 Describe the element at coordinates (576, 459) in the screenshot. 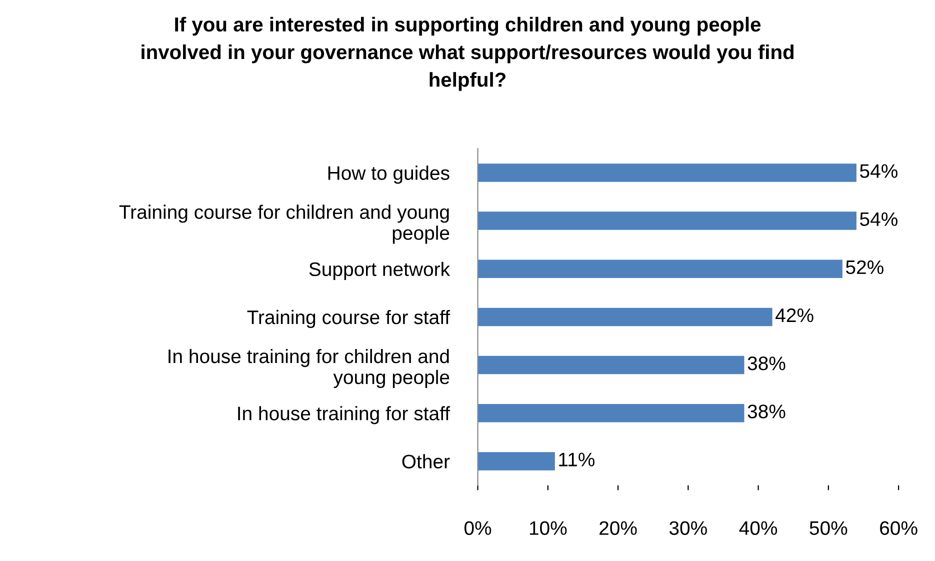

I see `data-label: 11%` at that location.